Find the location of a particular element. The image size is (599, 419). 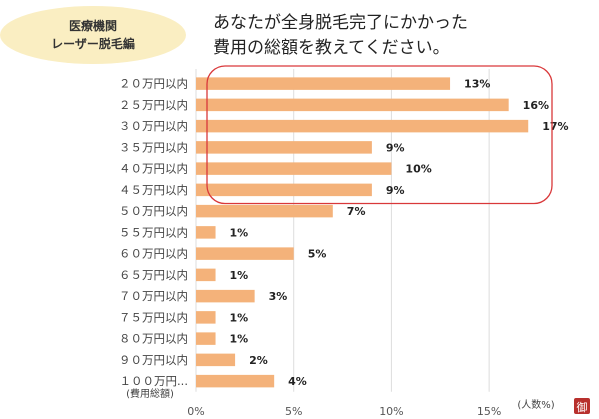

category-label-7: ５５万円以内 is located at coordinates (153, 232).